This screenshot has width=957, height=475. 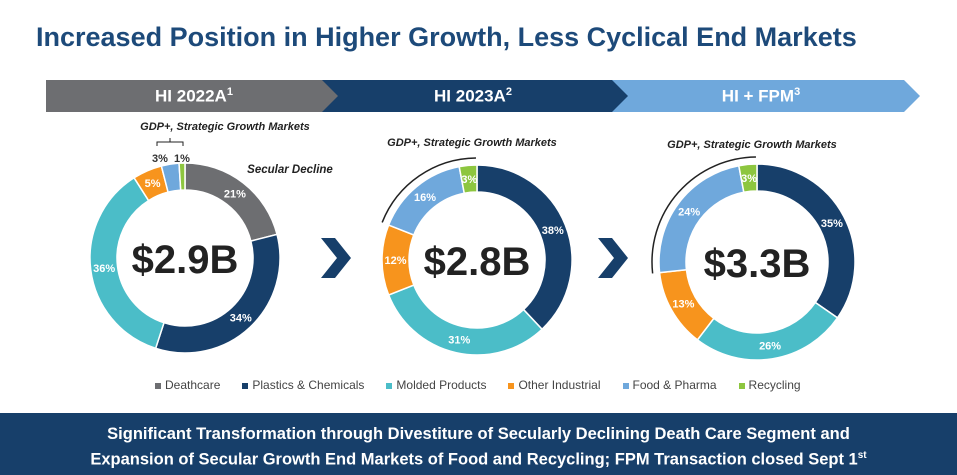 What do you see at coordinates (153, 184) in the screenshot?
I see `slice-label: 5%` at bounding box center [153, 184].